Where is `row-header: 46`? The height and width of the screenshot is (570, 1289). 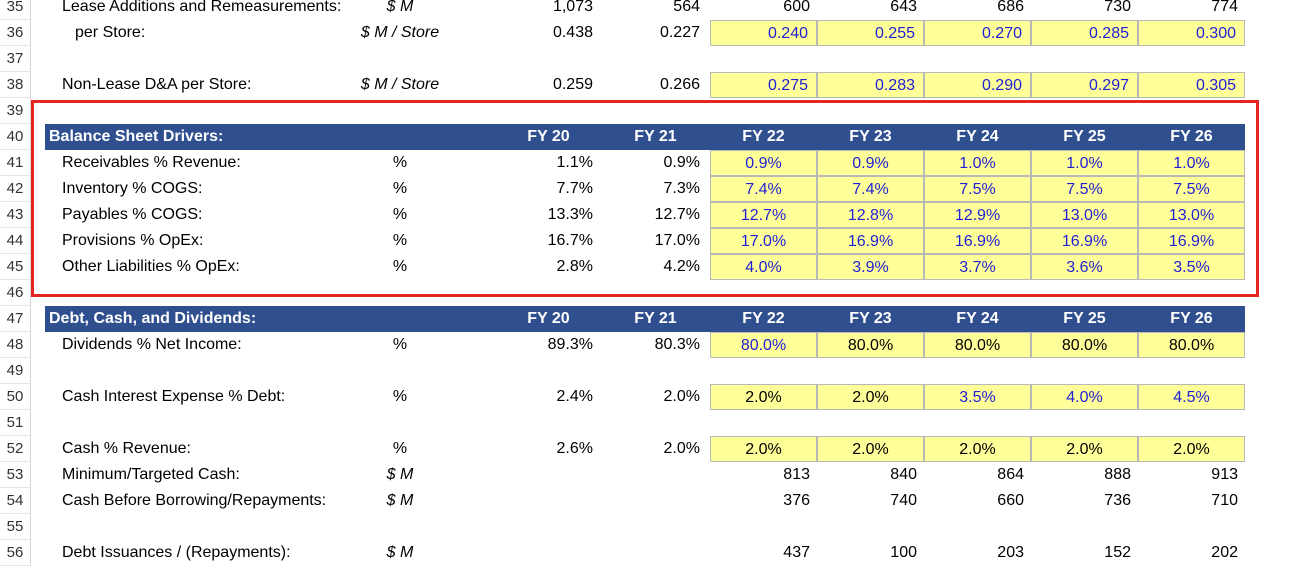 row-header: 46 is located at coordinates (15, 293).